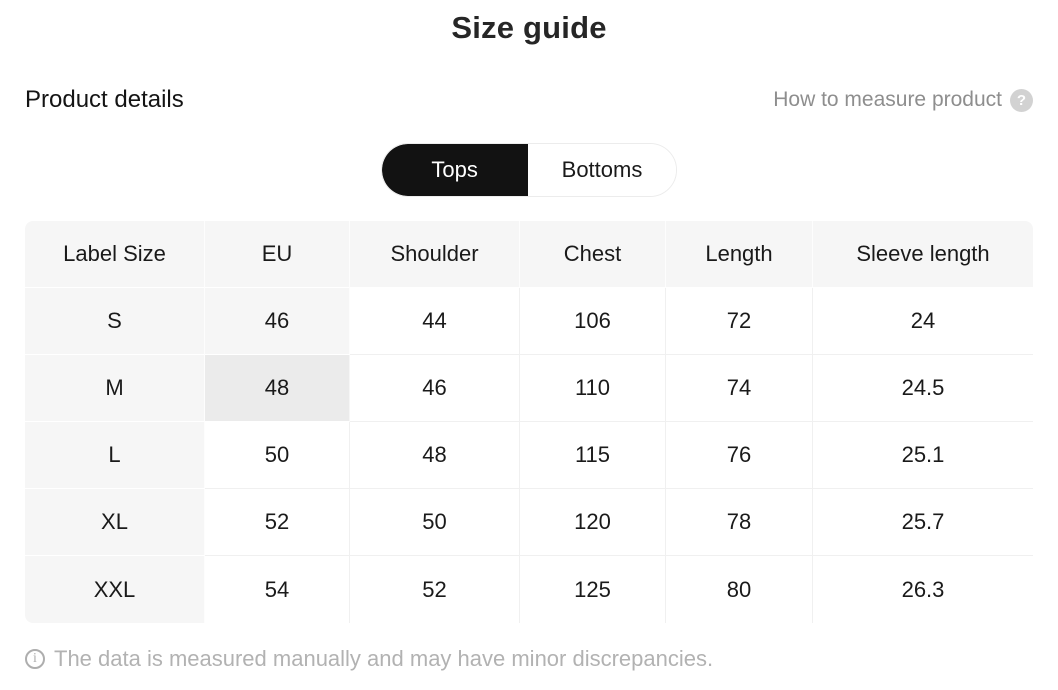  What do you see at coordinates (277, 455) in the screenshot?
I see `cell-eu: 50` at bounding box center [277, 455].